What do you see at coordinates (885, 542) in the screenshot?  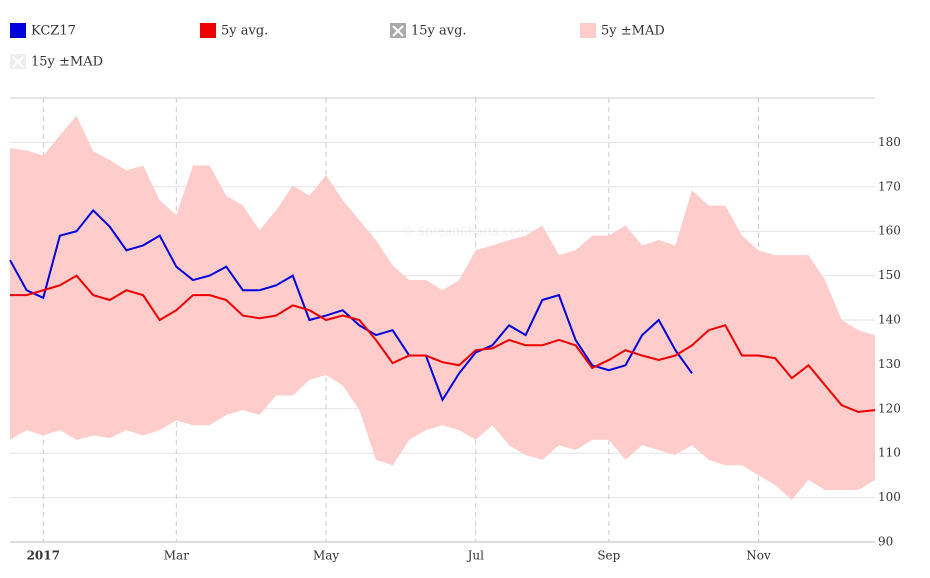 I see `y-tick-label: 90` at bounding box center [885, 542].